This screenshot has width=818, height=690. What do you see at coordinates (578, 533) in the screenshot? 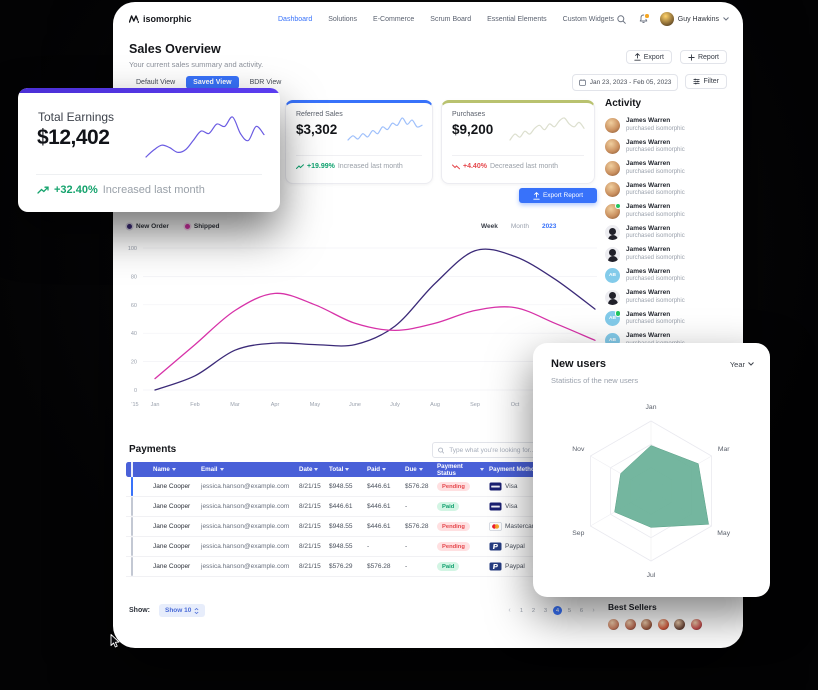
I see `svg-text: Sep` at bounding box center [578, 533].